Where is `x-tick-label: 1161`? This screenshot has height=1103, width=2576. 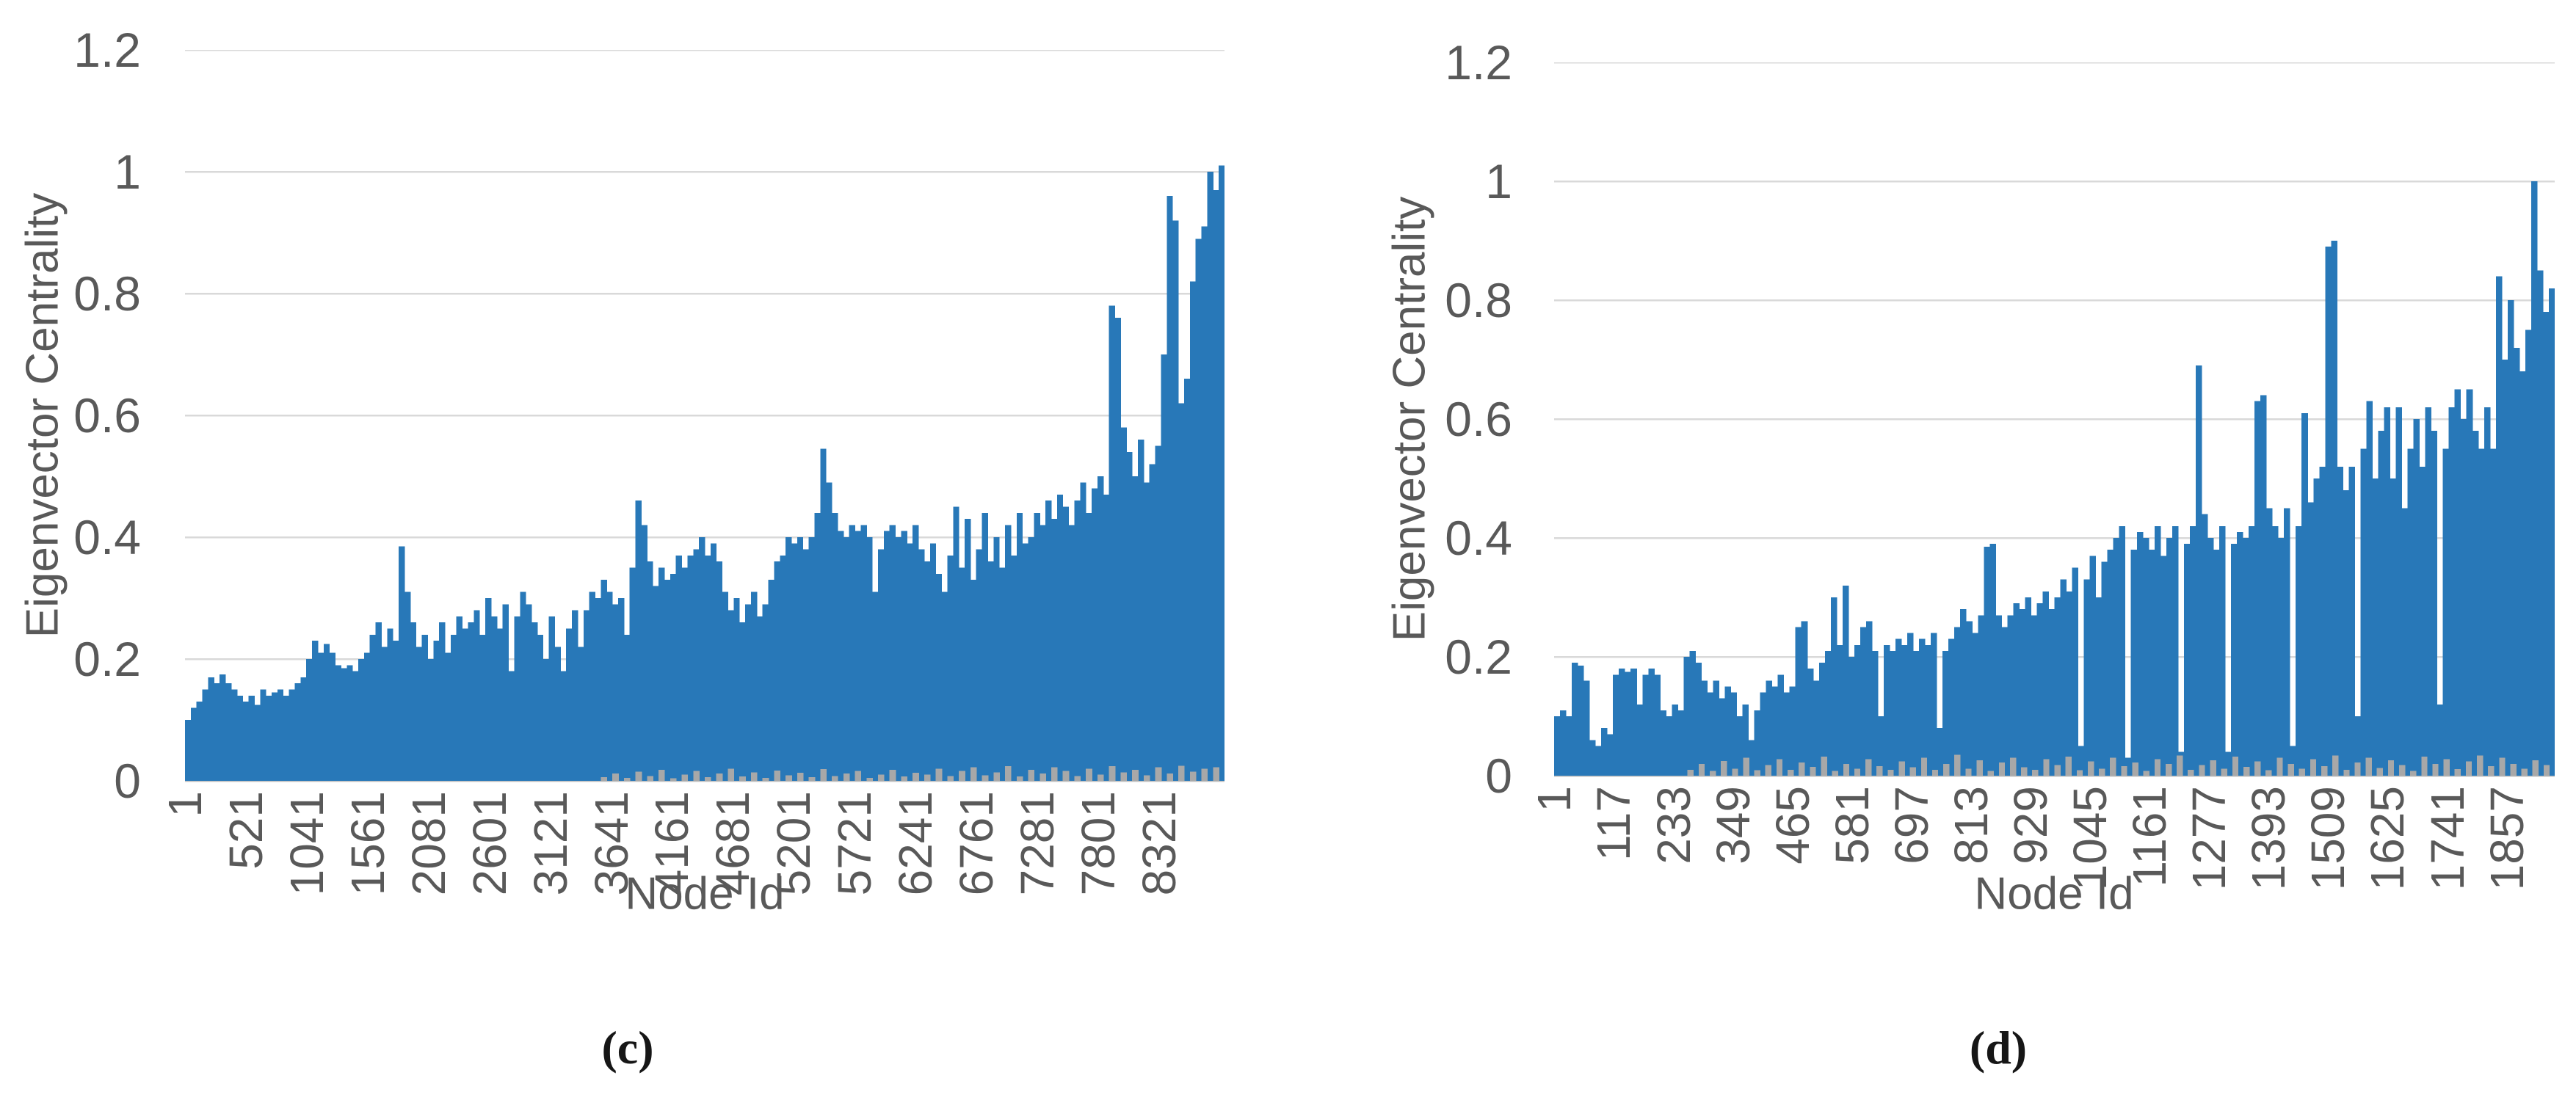 x-tick-label: 1161 is located at coordinates (2150, 836).